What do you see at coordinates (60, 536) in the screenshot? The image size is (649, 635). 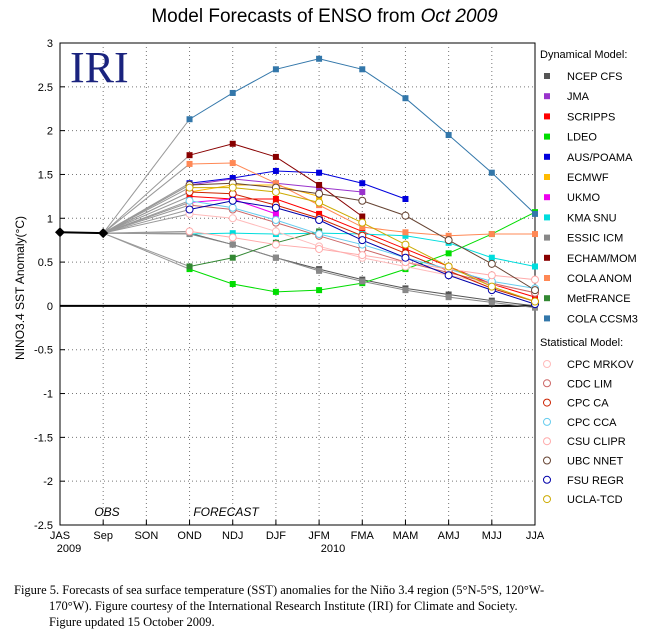 I see `x-tick-label: JAS` at bounding box center [60, 536].